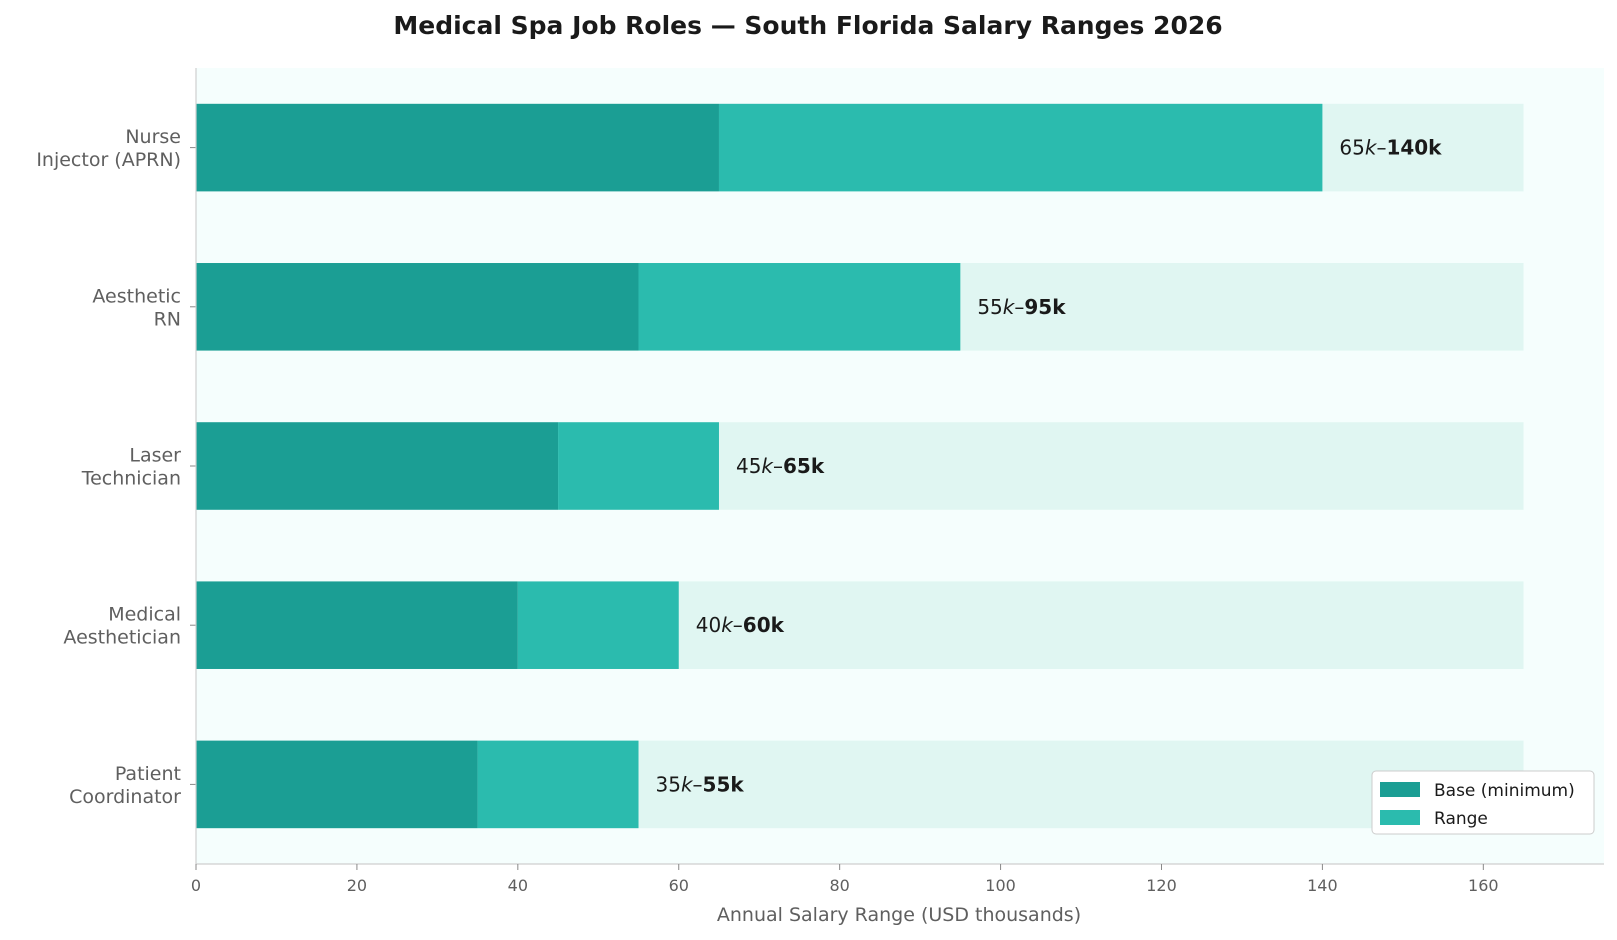 The width and height of the screenshot is (1617, 940). What do you see at coordinates (196, 885) in the screenshot?
I see `x-tick-label: 0` at bounding box center [196, 885].